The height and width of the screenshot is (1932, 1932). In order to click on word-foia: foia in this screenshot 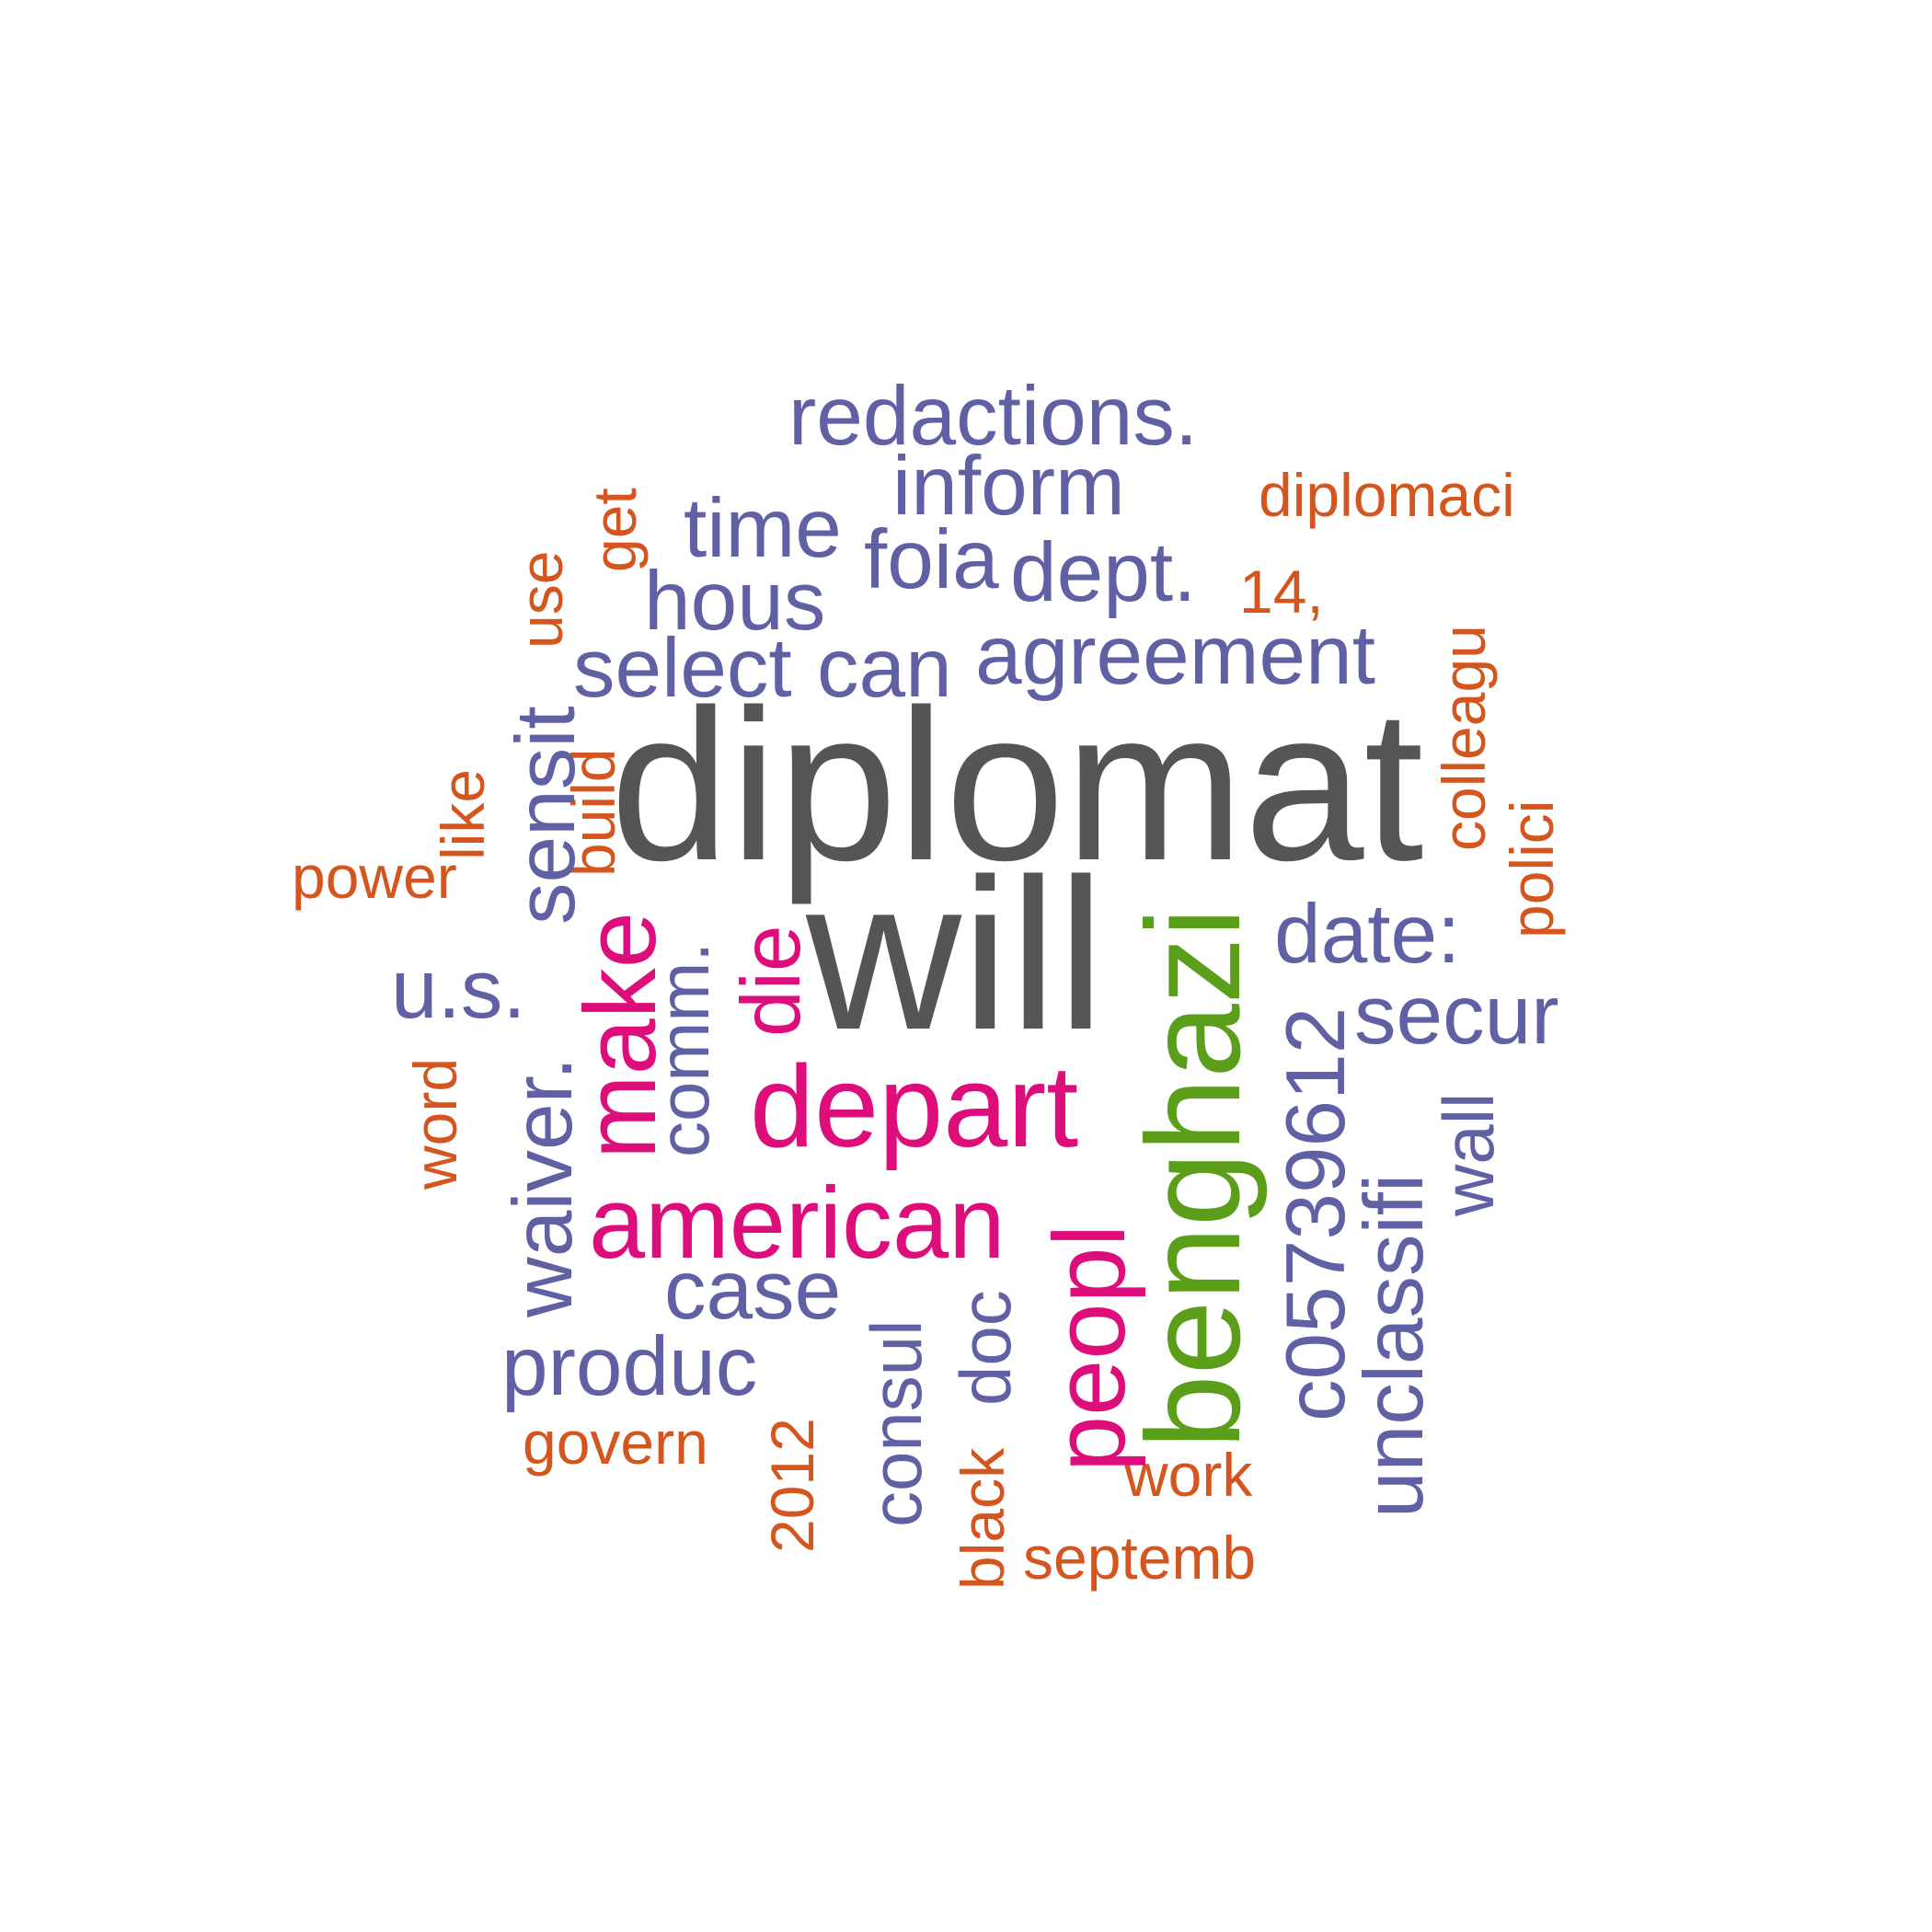, I will do `click(931, 559)`.